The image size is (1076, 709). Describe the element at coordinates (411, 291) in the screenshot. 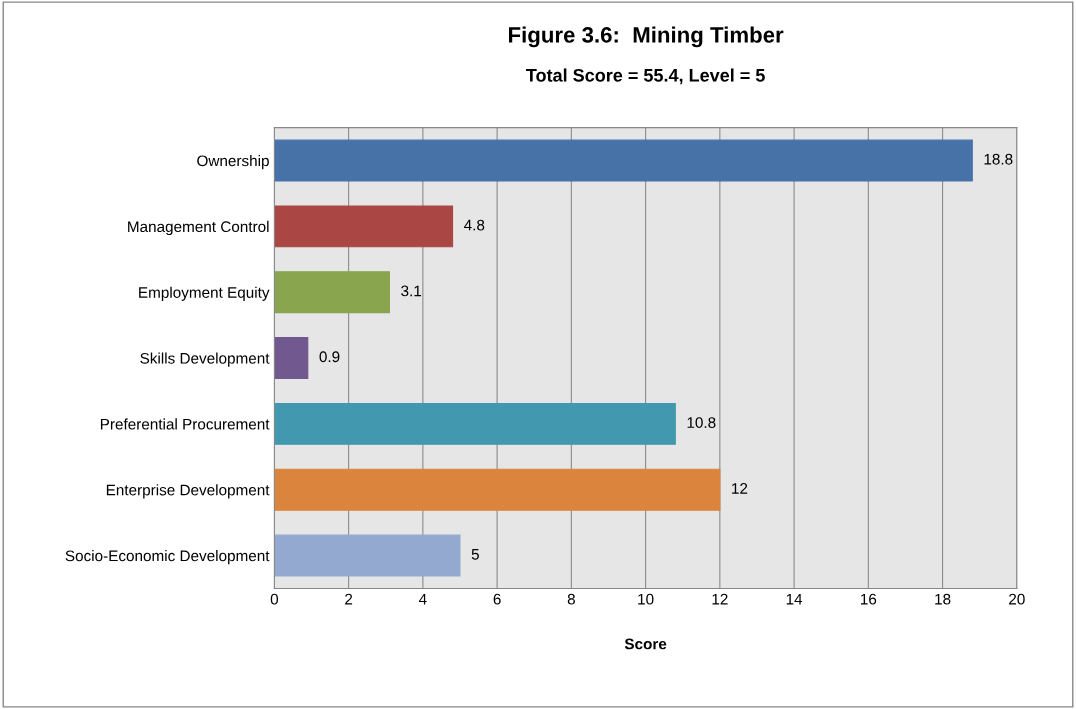

I see `data-label: 3.1` at that location.